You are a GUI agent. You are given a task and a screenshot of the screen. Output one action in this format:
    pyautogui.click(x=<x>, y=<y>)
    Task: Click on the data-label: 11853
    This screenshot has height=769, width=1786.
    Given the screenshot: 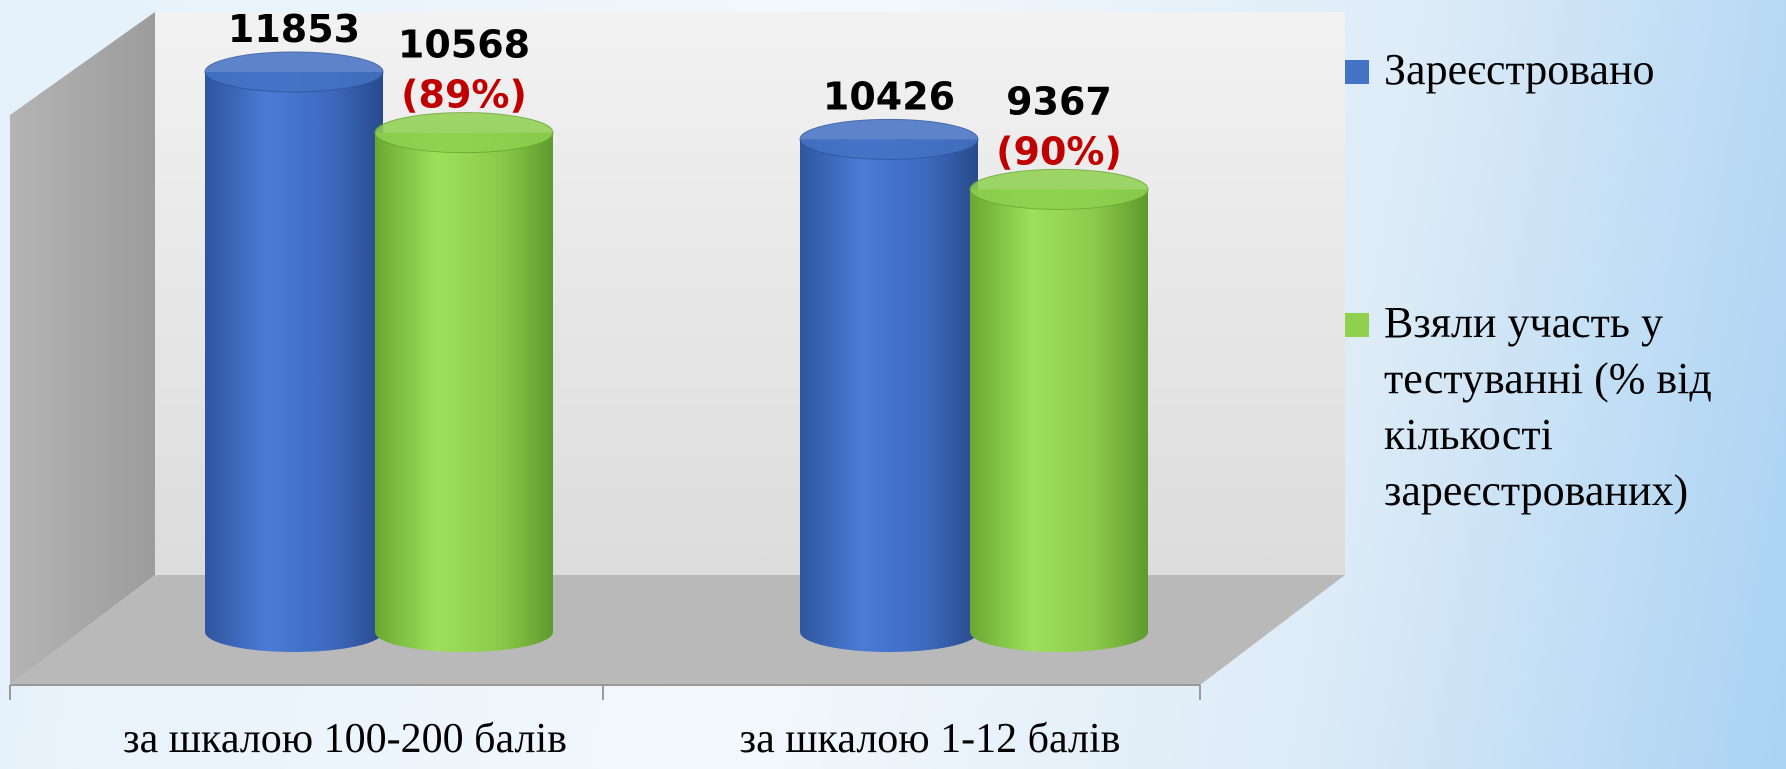 What is the action you would take?
    pyautogui.click(x=294, y=29)
    